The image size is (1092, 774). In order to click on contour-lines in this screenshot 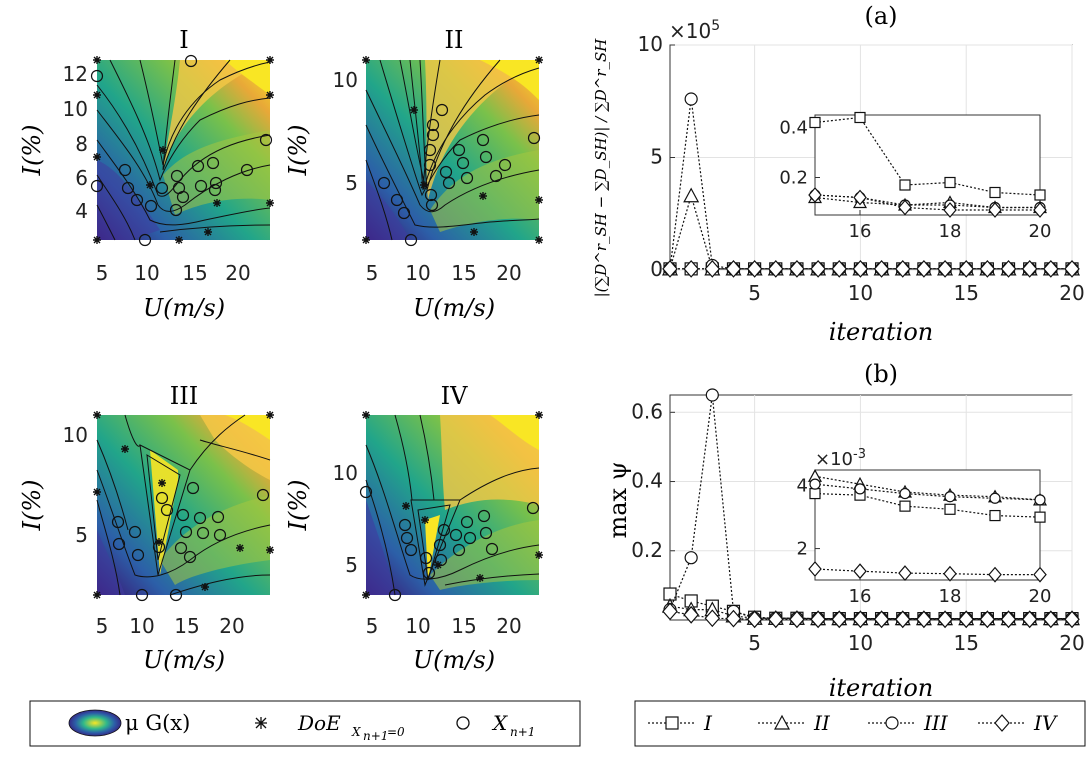, I will do `click(452, 505)`.